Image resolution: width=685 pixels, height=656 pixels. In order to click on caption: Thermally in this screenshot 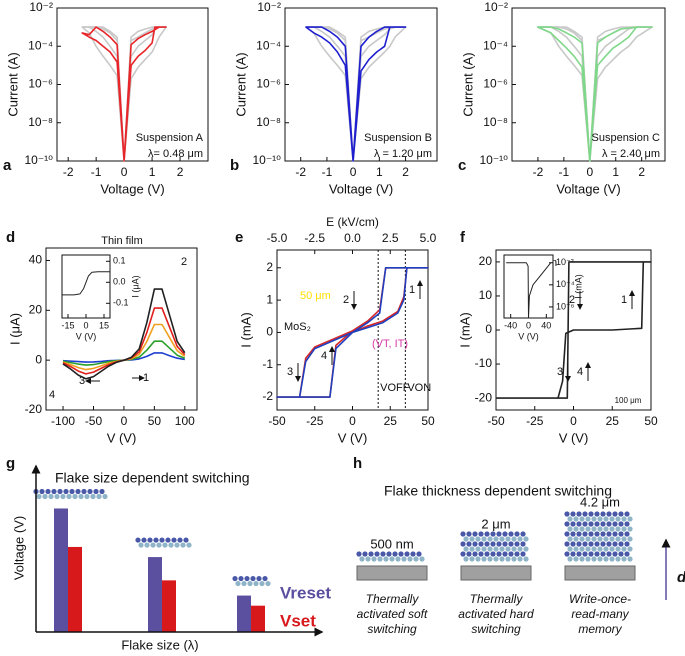, I will do `click(497, 599)`.